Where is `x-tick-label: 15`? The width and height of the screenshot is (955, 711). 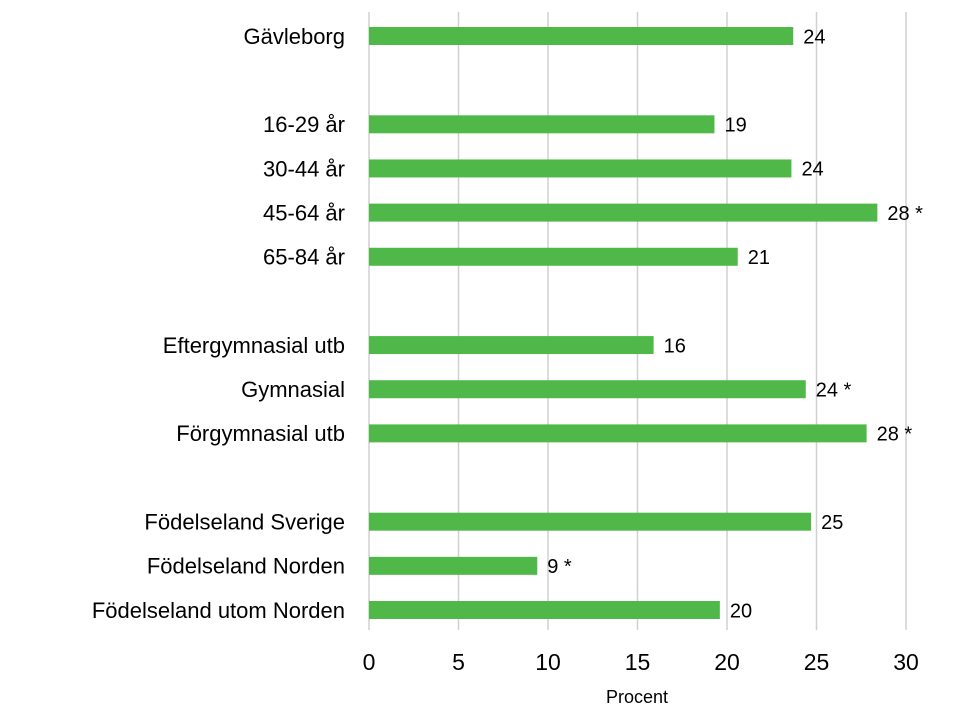 x-tick-label: 15 is located at coordinates (638, 662).